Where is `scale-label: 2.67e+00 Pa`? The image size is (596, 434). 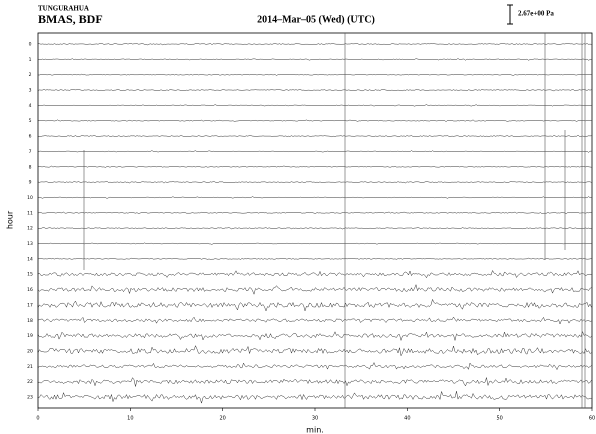 scale-label: 2.67e+00 Pa is located at coordinates (536, 14).